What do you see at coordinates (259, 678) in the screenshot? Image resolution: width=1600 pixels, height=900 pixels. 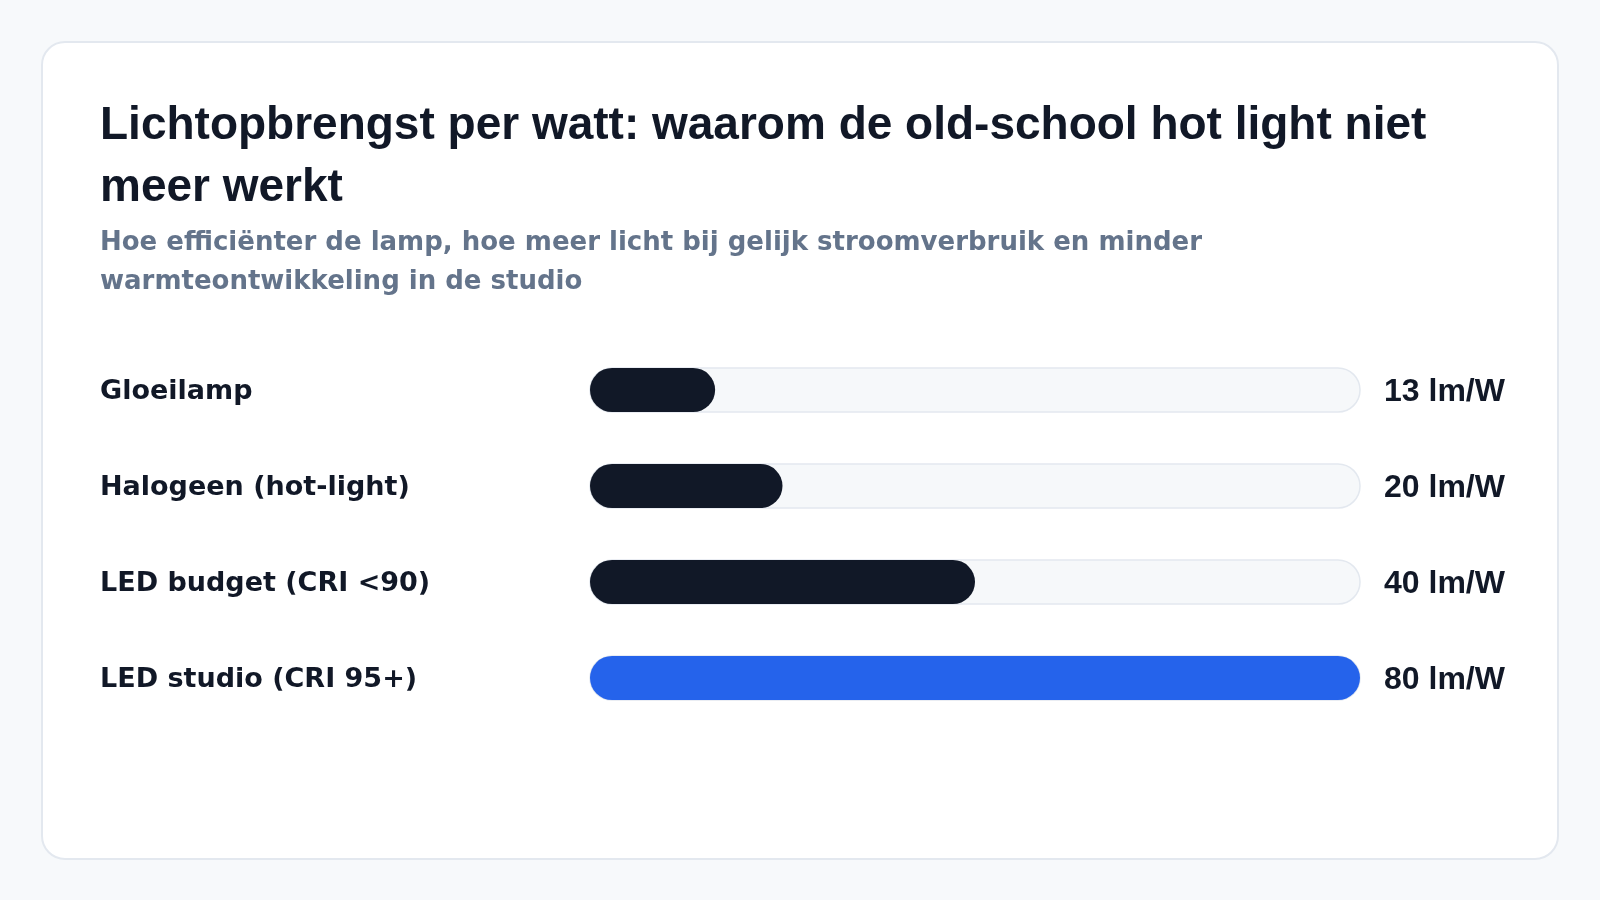 I see `y-tick-label: LED studio (CRI 95+)` at bounding box center [259, 678].